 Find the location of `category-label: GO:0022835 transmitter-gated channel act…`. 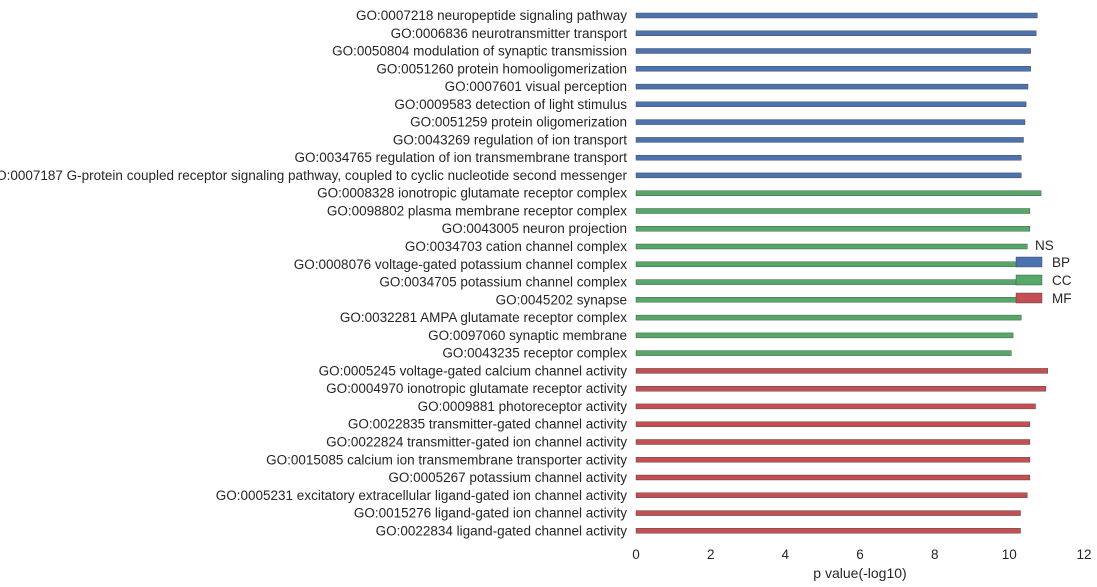

category-label: GO:0022835 transmitter-gated channel act… is located at coordinates (487, 424).